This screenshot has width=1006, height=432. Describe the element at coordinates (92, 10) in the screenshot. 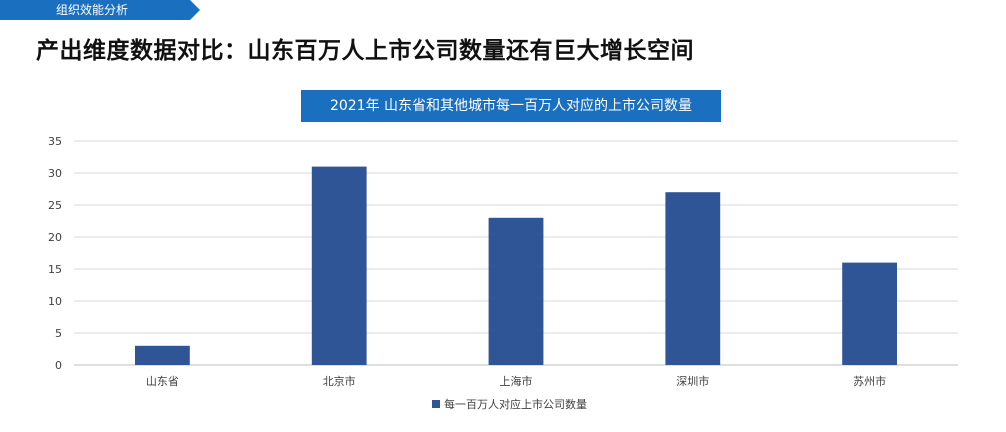

I see `section-tab-label: 组织效能分析` at that location.